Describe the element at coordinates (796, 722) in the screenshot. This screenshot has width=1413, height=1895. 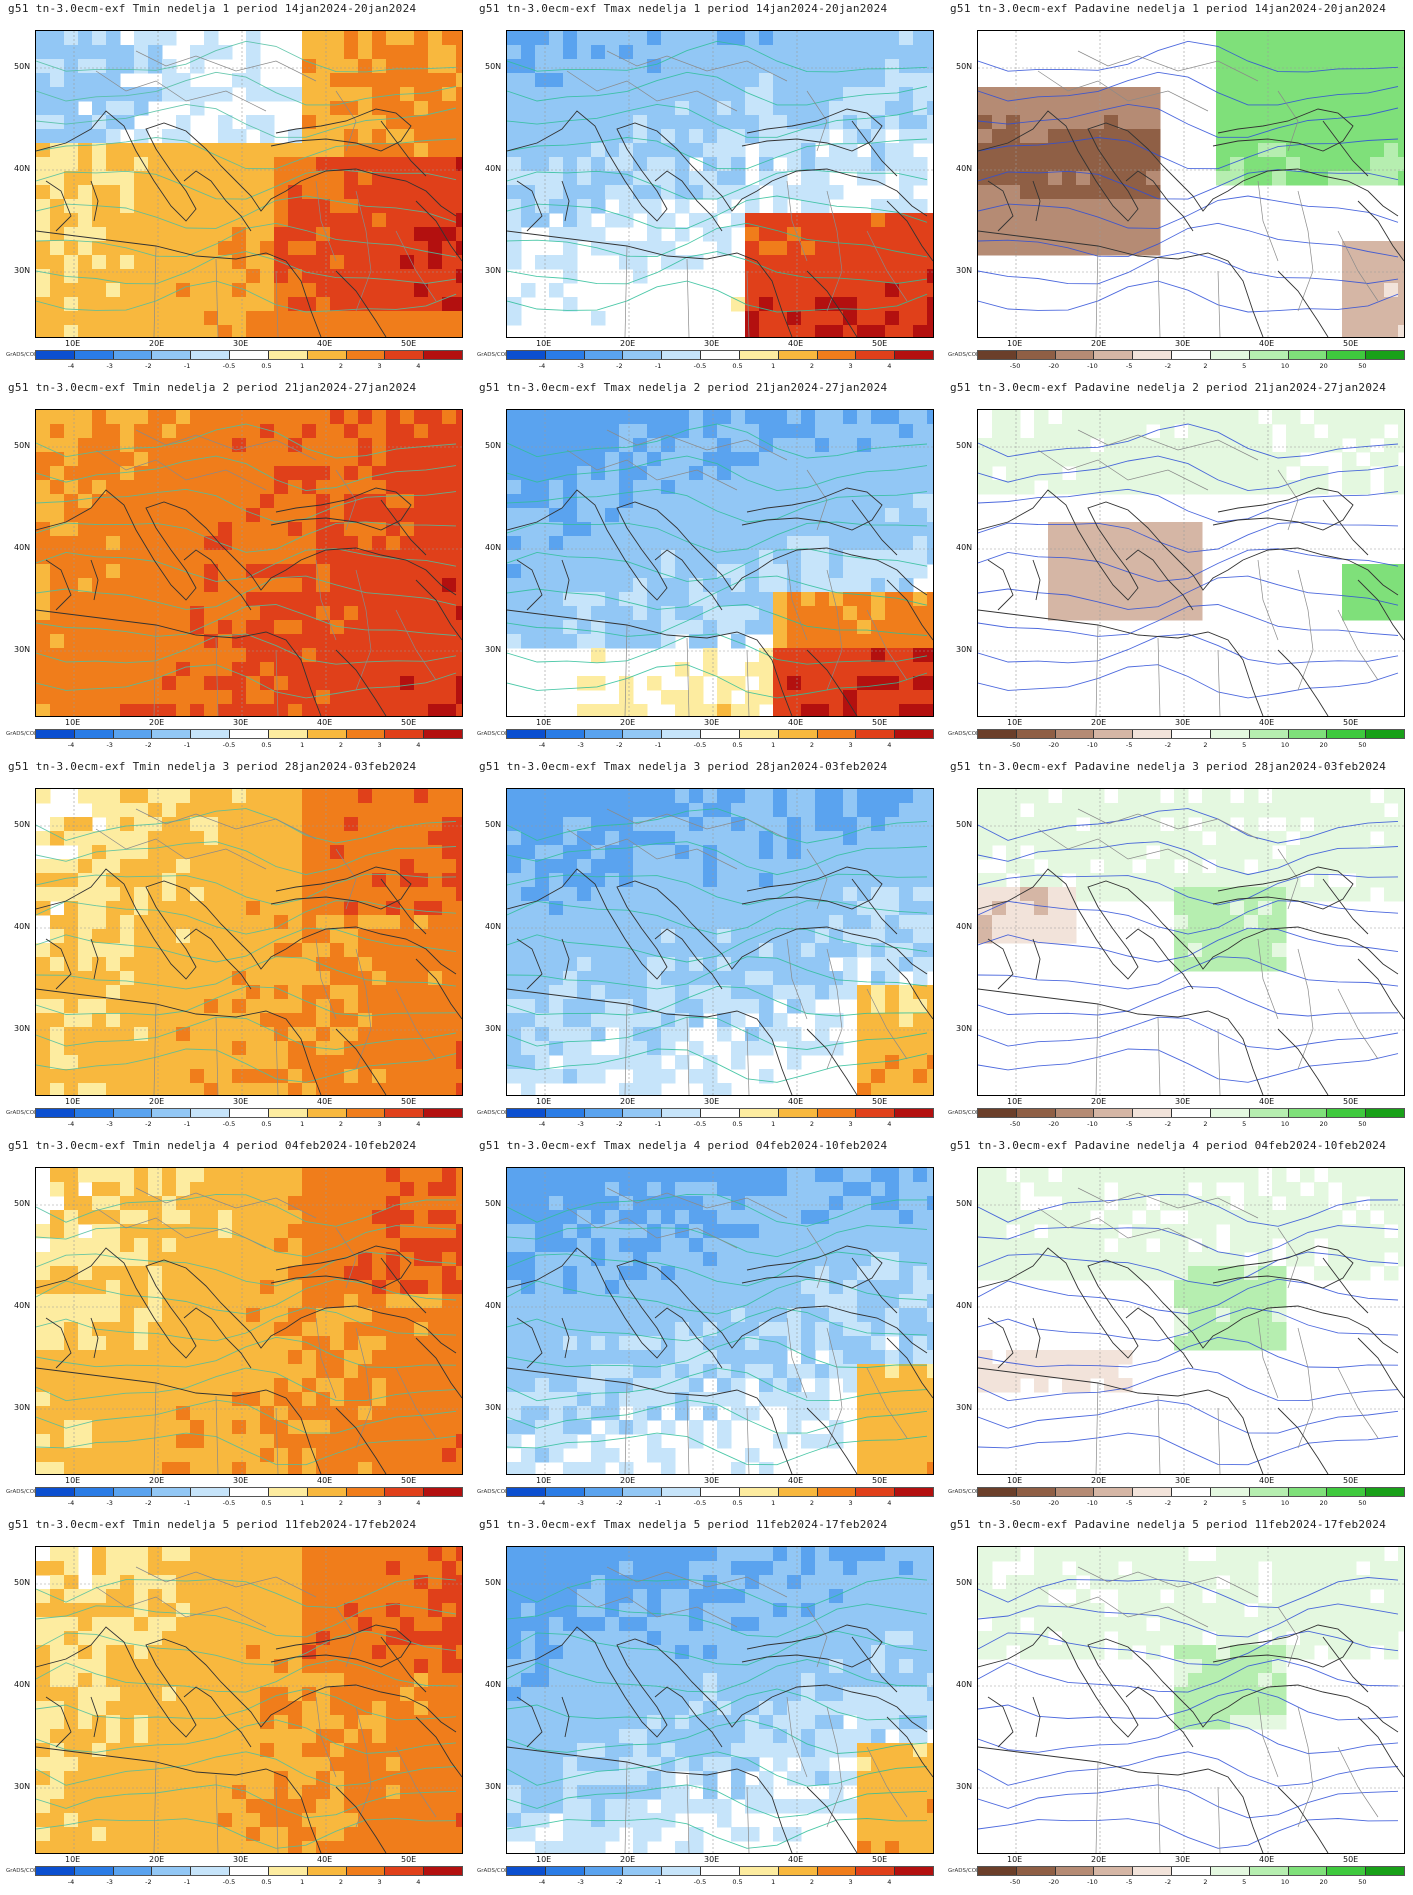
I see `longitude-label: 40E` at that location.